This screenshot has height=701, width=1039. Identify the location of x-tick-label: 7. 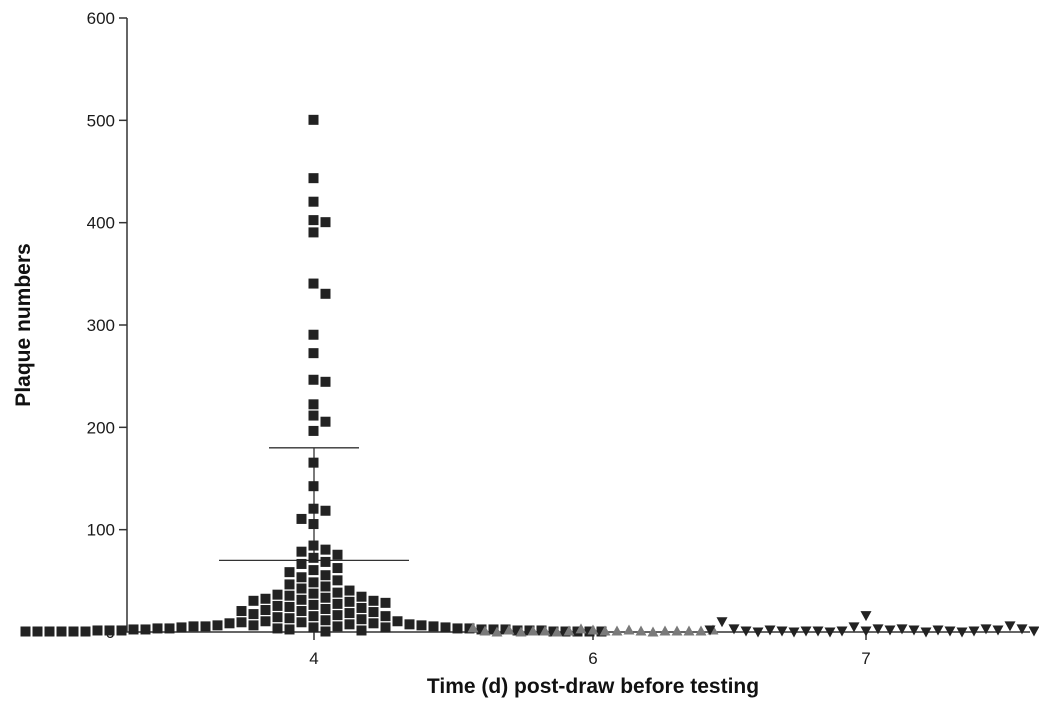
(865, 658).